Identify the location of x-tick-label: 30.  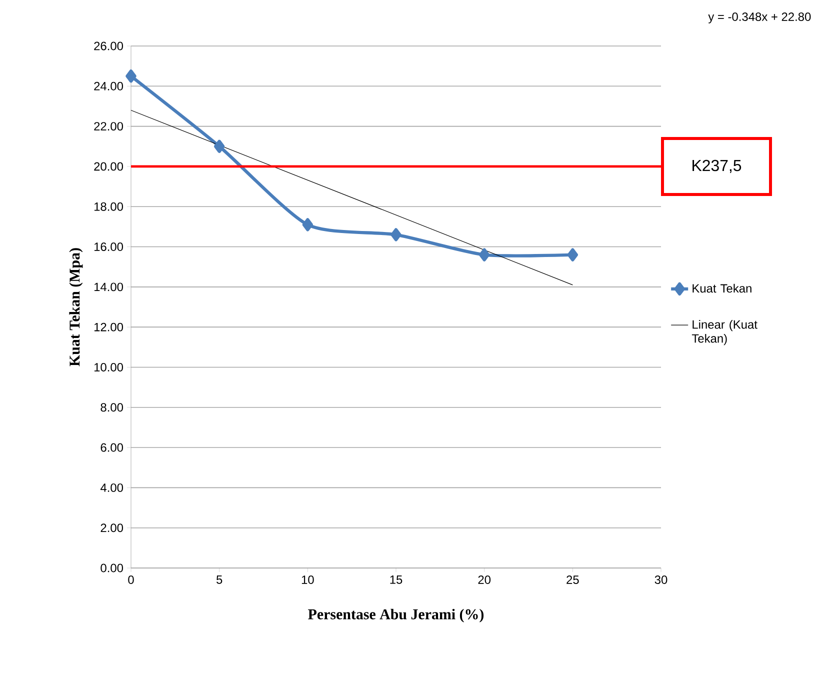
(661, 580).